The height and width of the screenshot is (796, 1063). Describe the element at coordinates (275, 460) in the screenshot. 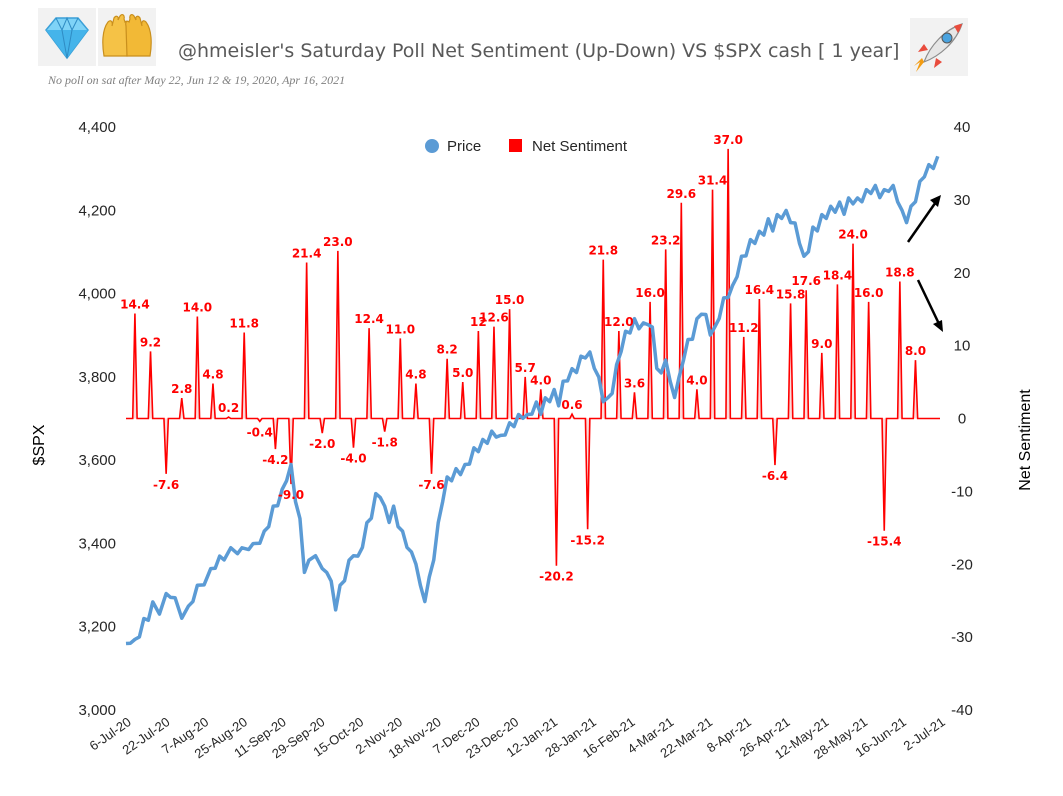

I see `sentiment-data-label: -4.2` at that location.